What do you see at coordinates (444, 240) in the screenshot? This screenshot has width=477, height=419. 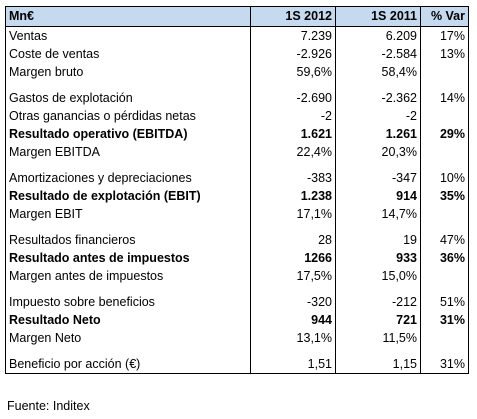 I see `value-pct-var: 47%` at bounding box center [444, 240].